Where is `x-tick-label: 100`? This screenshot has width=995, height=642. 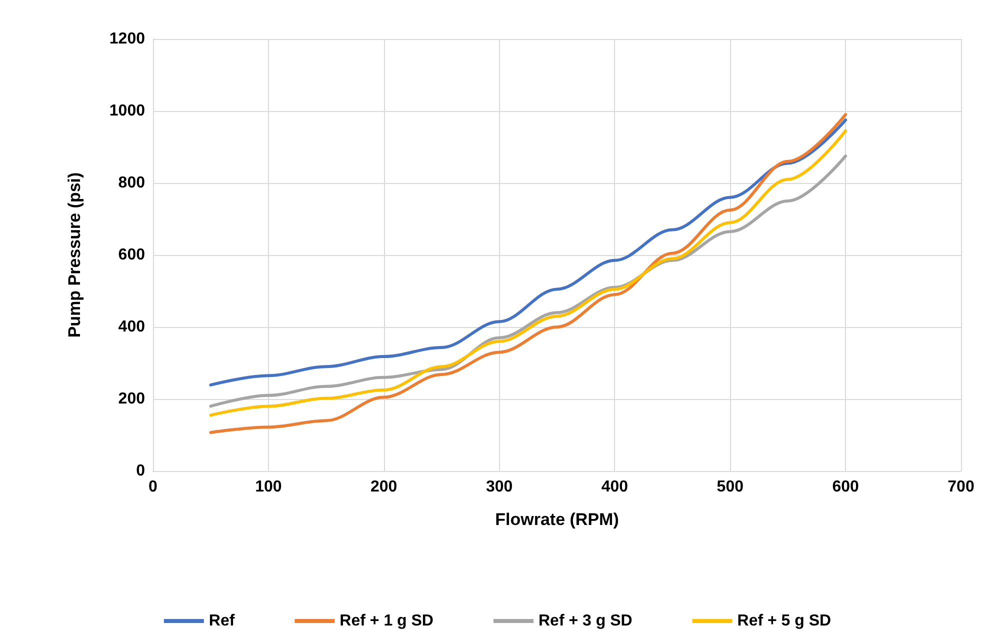
x-tick-label: 100 is located at coordinates (268, 487).